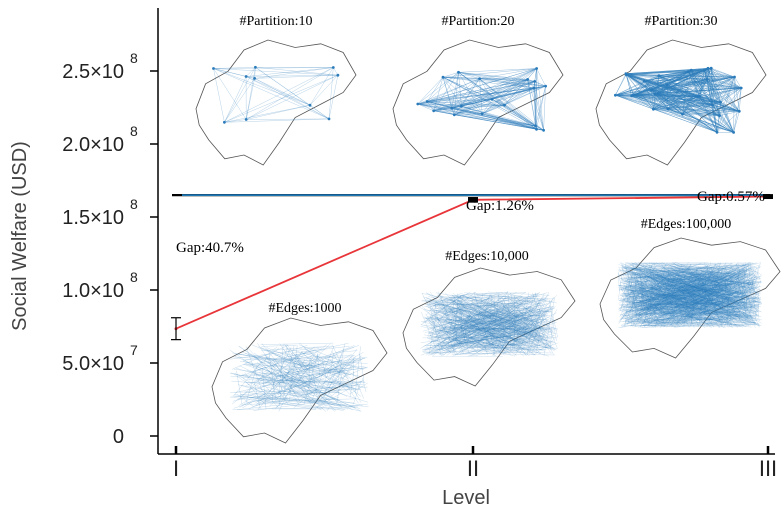 Image resolution: width=781 pixels, height=510 pixels. I want to click on y-ticks: 0 5.0×10 7 1.0×10 8 1.5×10 8 2.0×10 8 2.5×10 8, so click(110, 249).